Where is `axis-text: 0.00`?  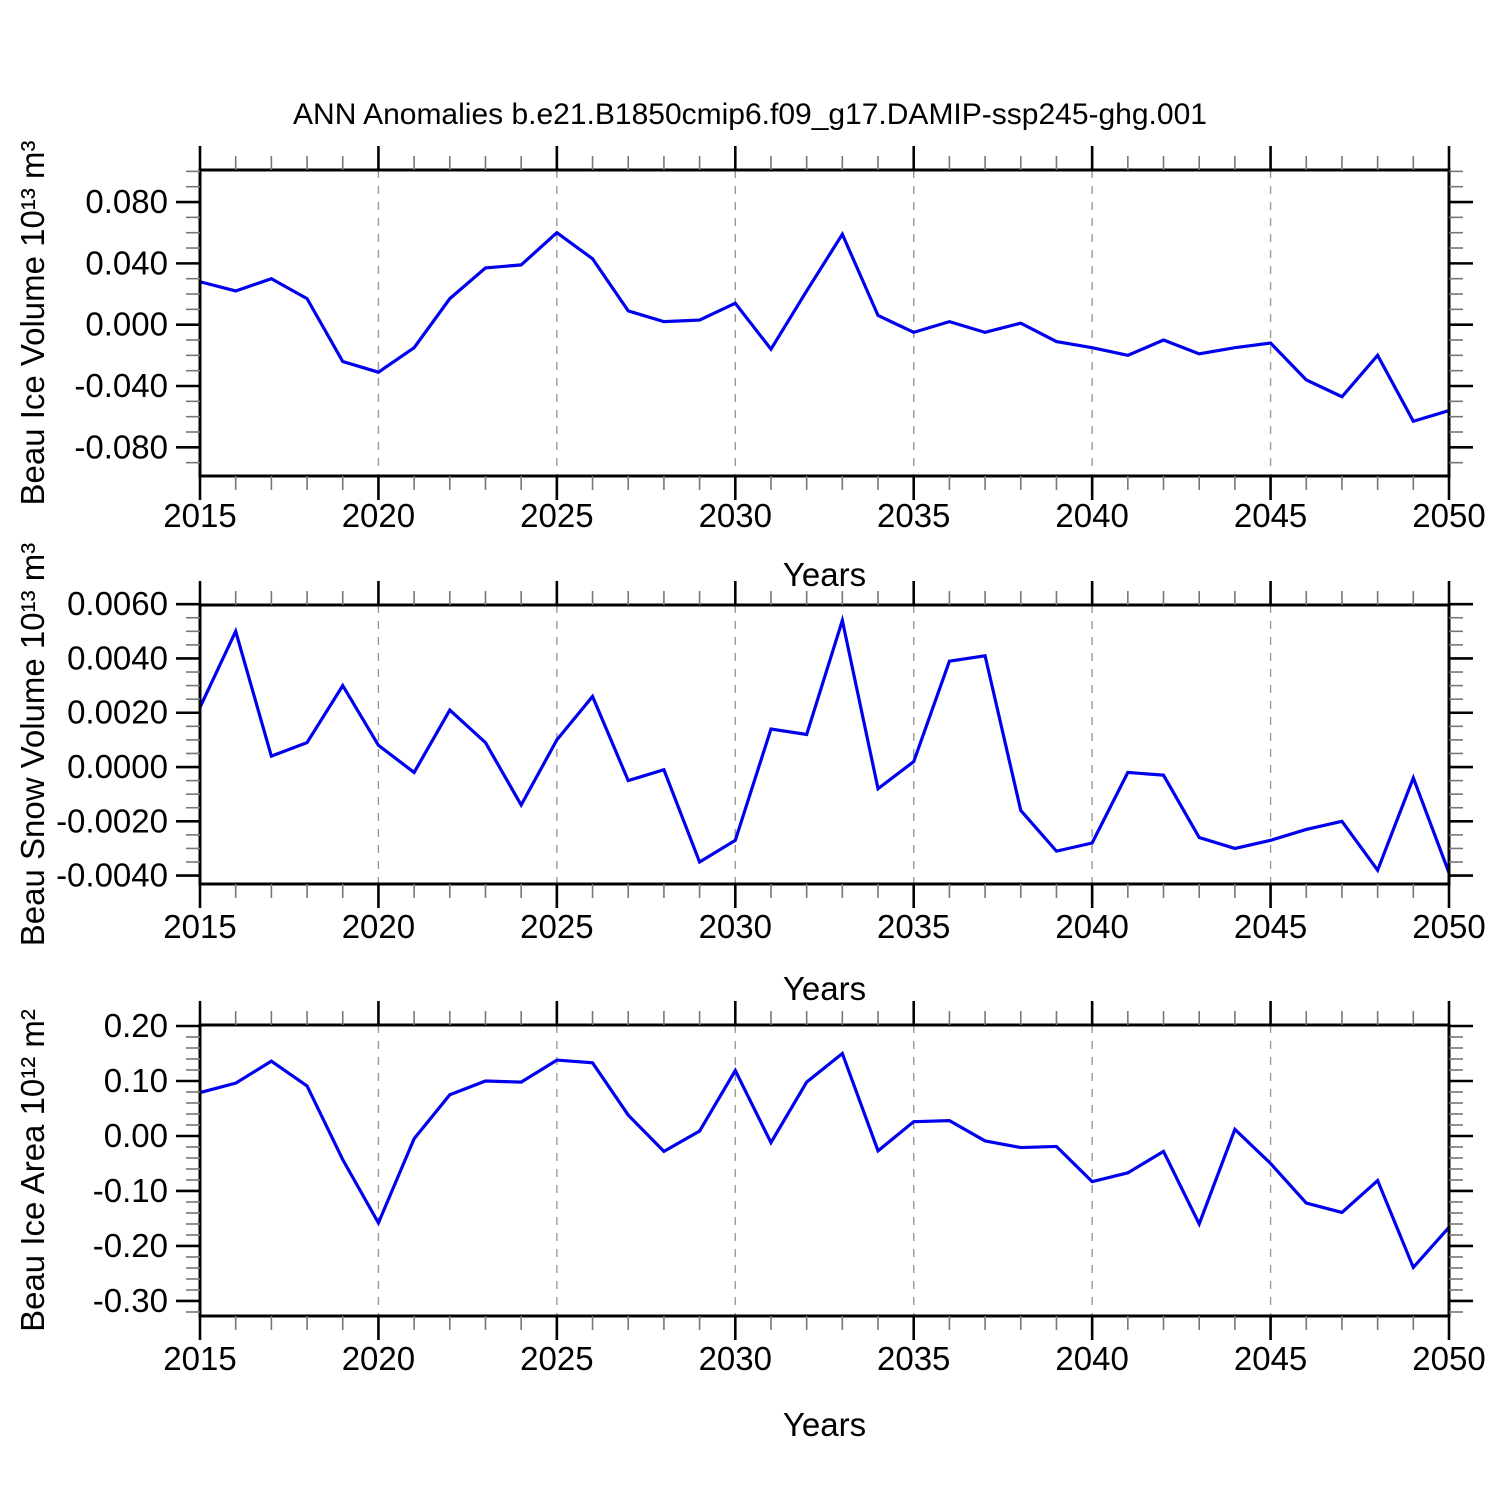 axis-text: 0.00 is located at coordinates (136, 1135).